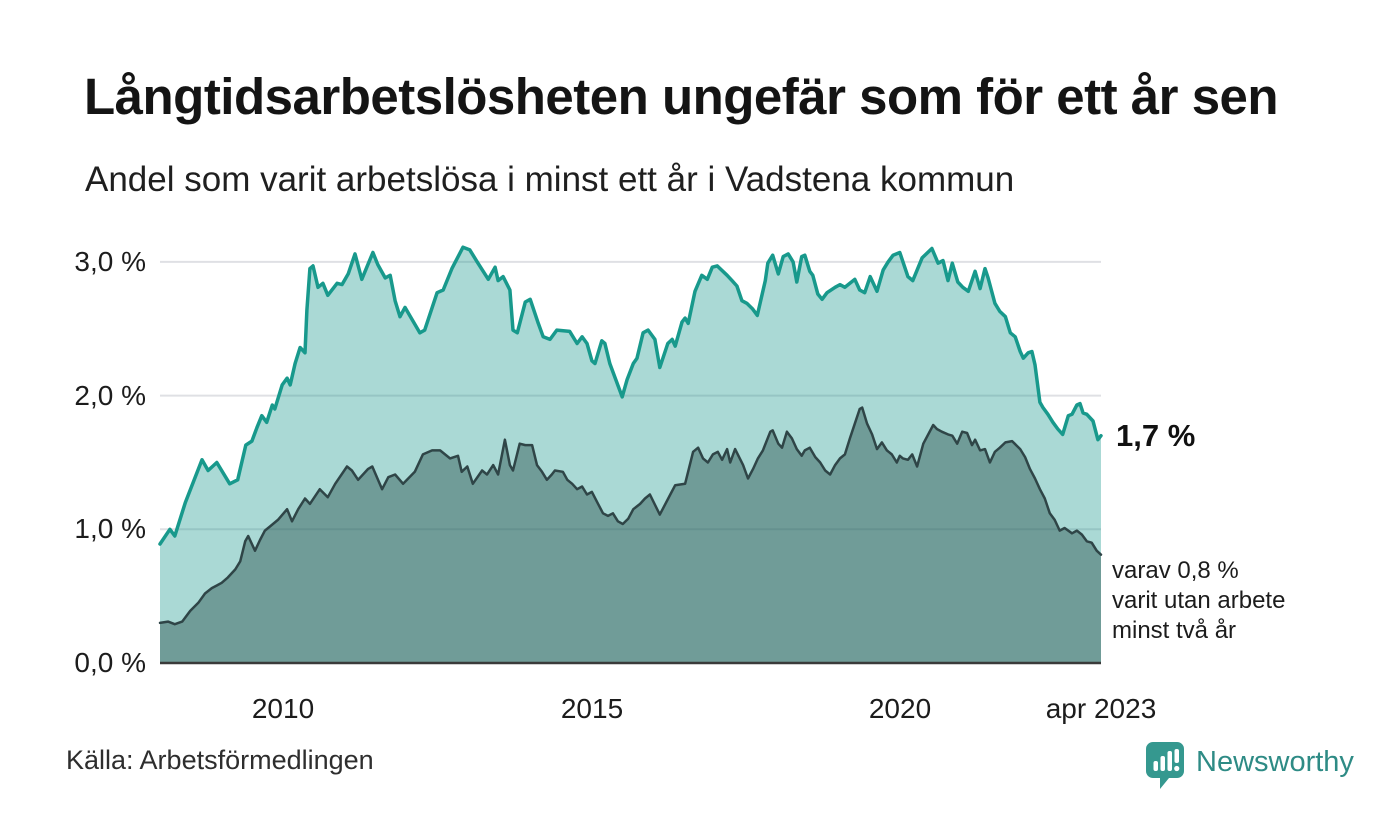 The image size is (1400, 840). I want to click on y-tick-label: 1,0 %, so click(110, 529).